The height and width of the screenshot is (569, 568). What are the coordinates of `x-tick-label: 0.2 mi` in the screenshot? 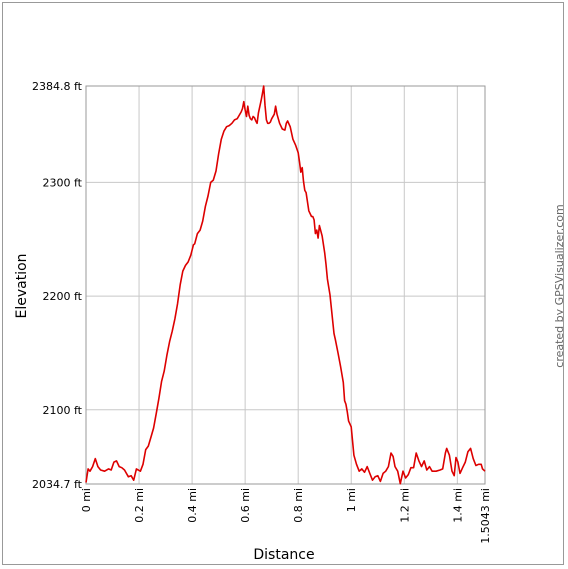 It's located at (139, 505).